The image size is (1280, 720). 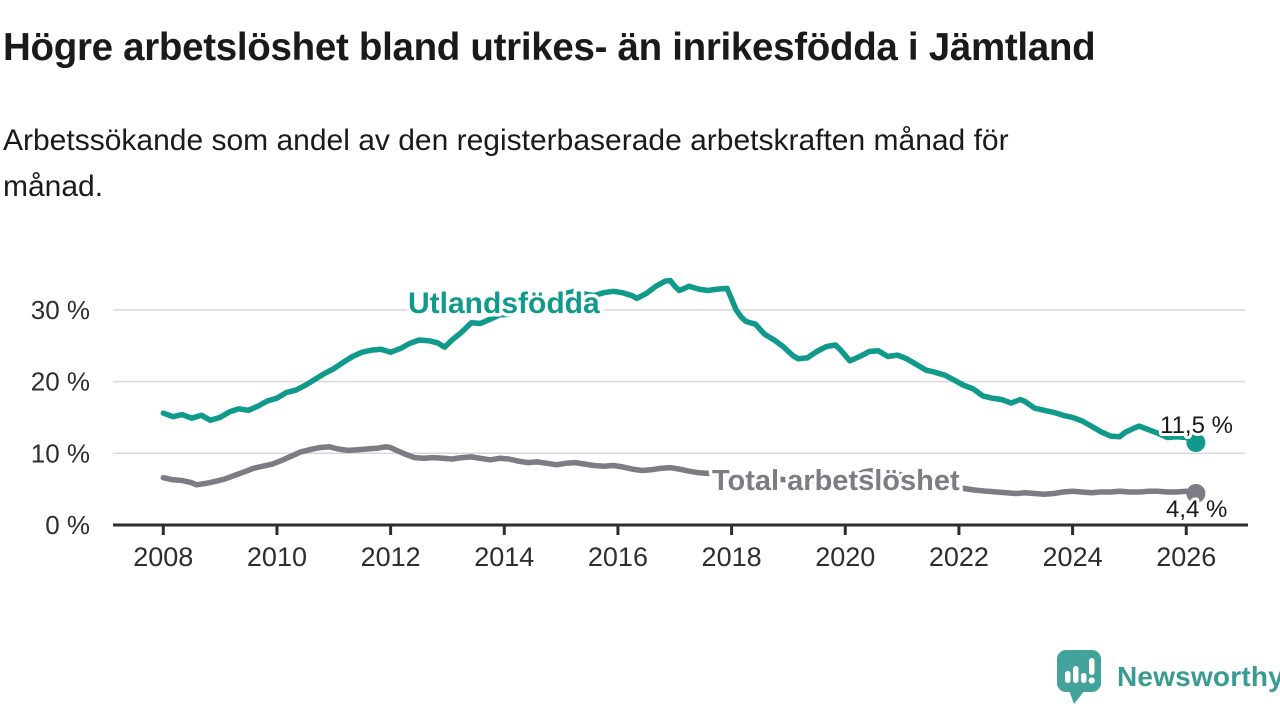 I want to click on x-tick-label: 2010, so click(x=277, y=557).